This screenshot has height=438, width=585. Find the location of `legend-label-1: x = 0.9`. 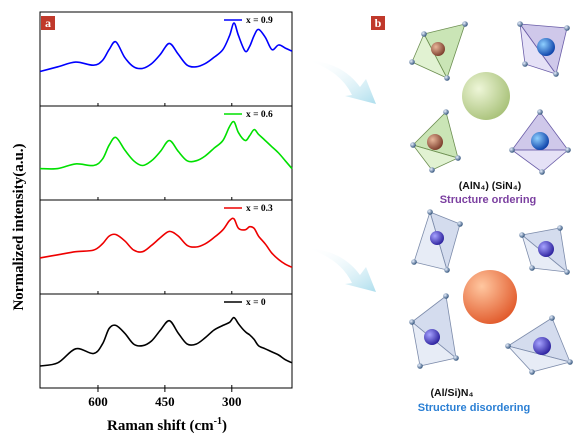

legend-label-1: x = 0.9 is located at coordinates (259, 21).